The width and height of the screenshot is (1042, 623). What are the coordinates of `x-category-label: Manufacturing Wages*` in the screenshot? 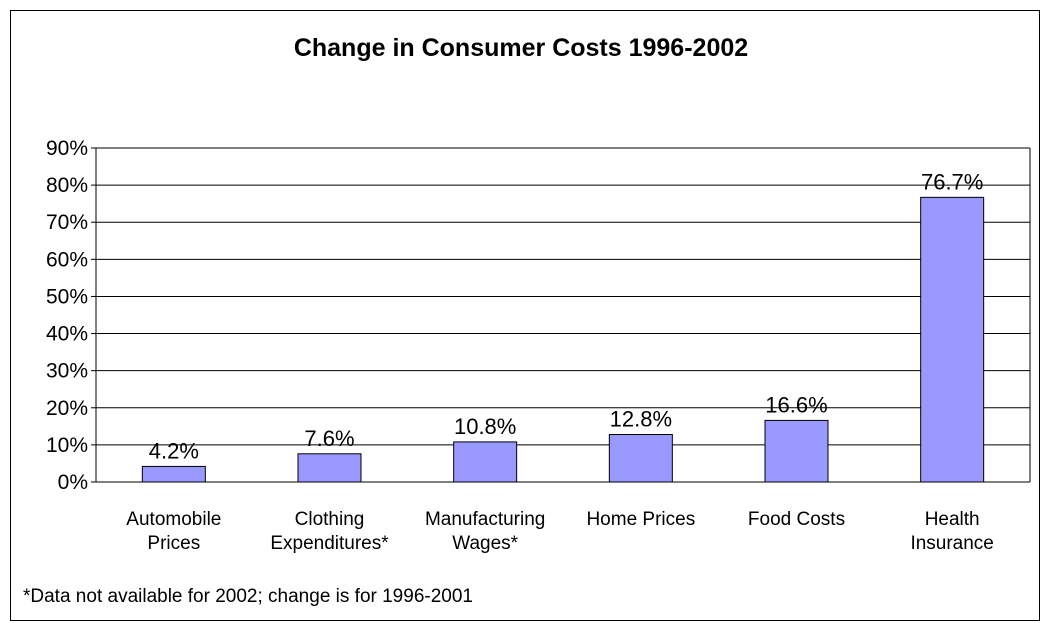 It's located at (485, 531).